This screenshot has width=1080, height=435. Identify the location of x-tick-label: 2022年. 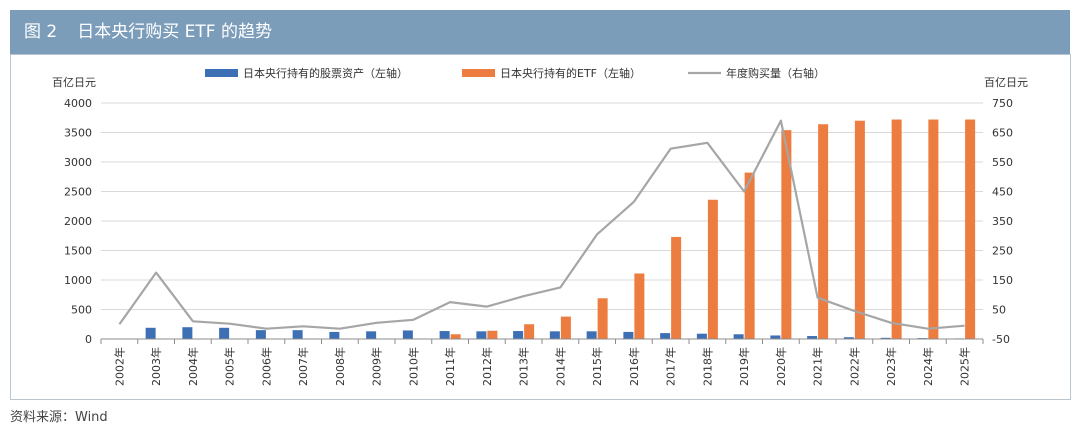
(854, 366).